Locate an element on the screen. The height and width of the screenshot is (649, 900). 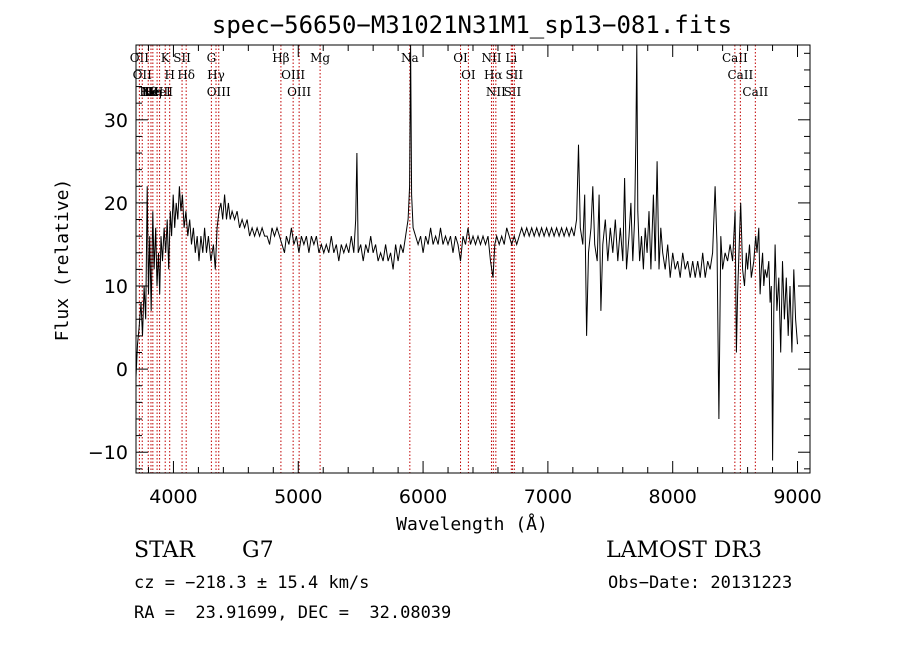
line-marker-label: G is located at coordinates (212, 58).